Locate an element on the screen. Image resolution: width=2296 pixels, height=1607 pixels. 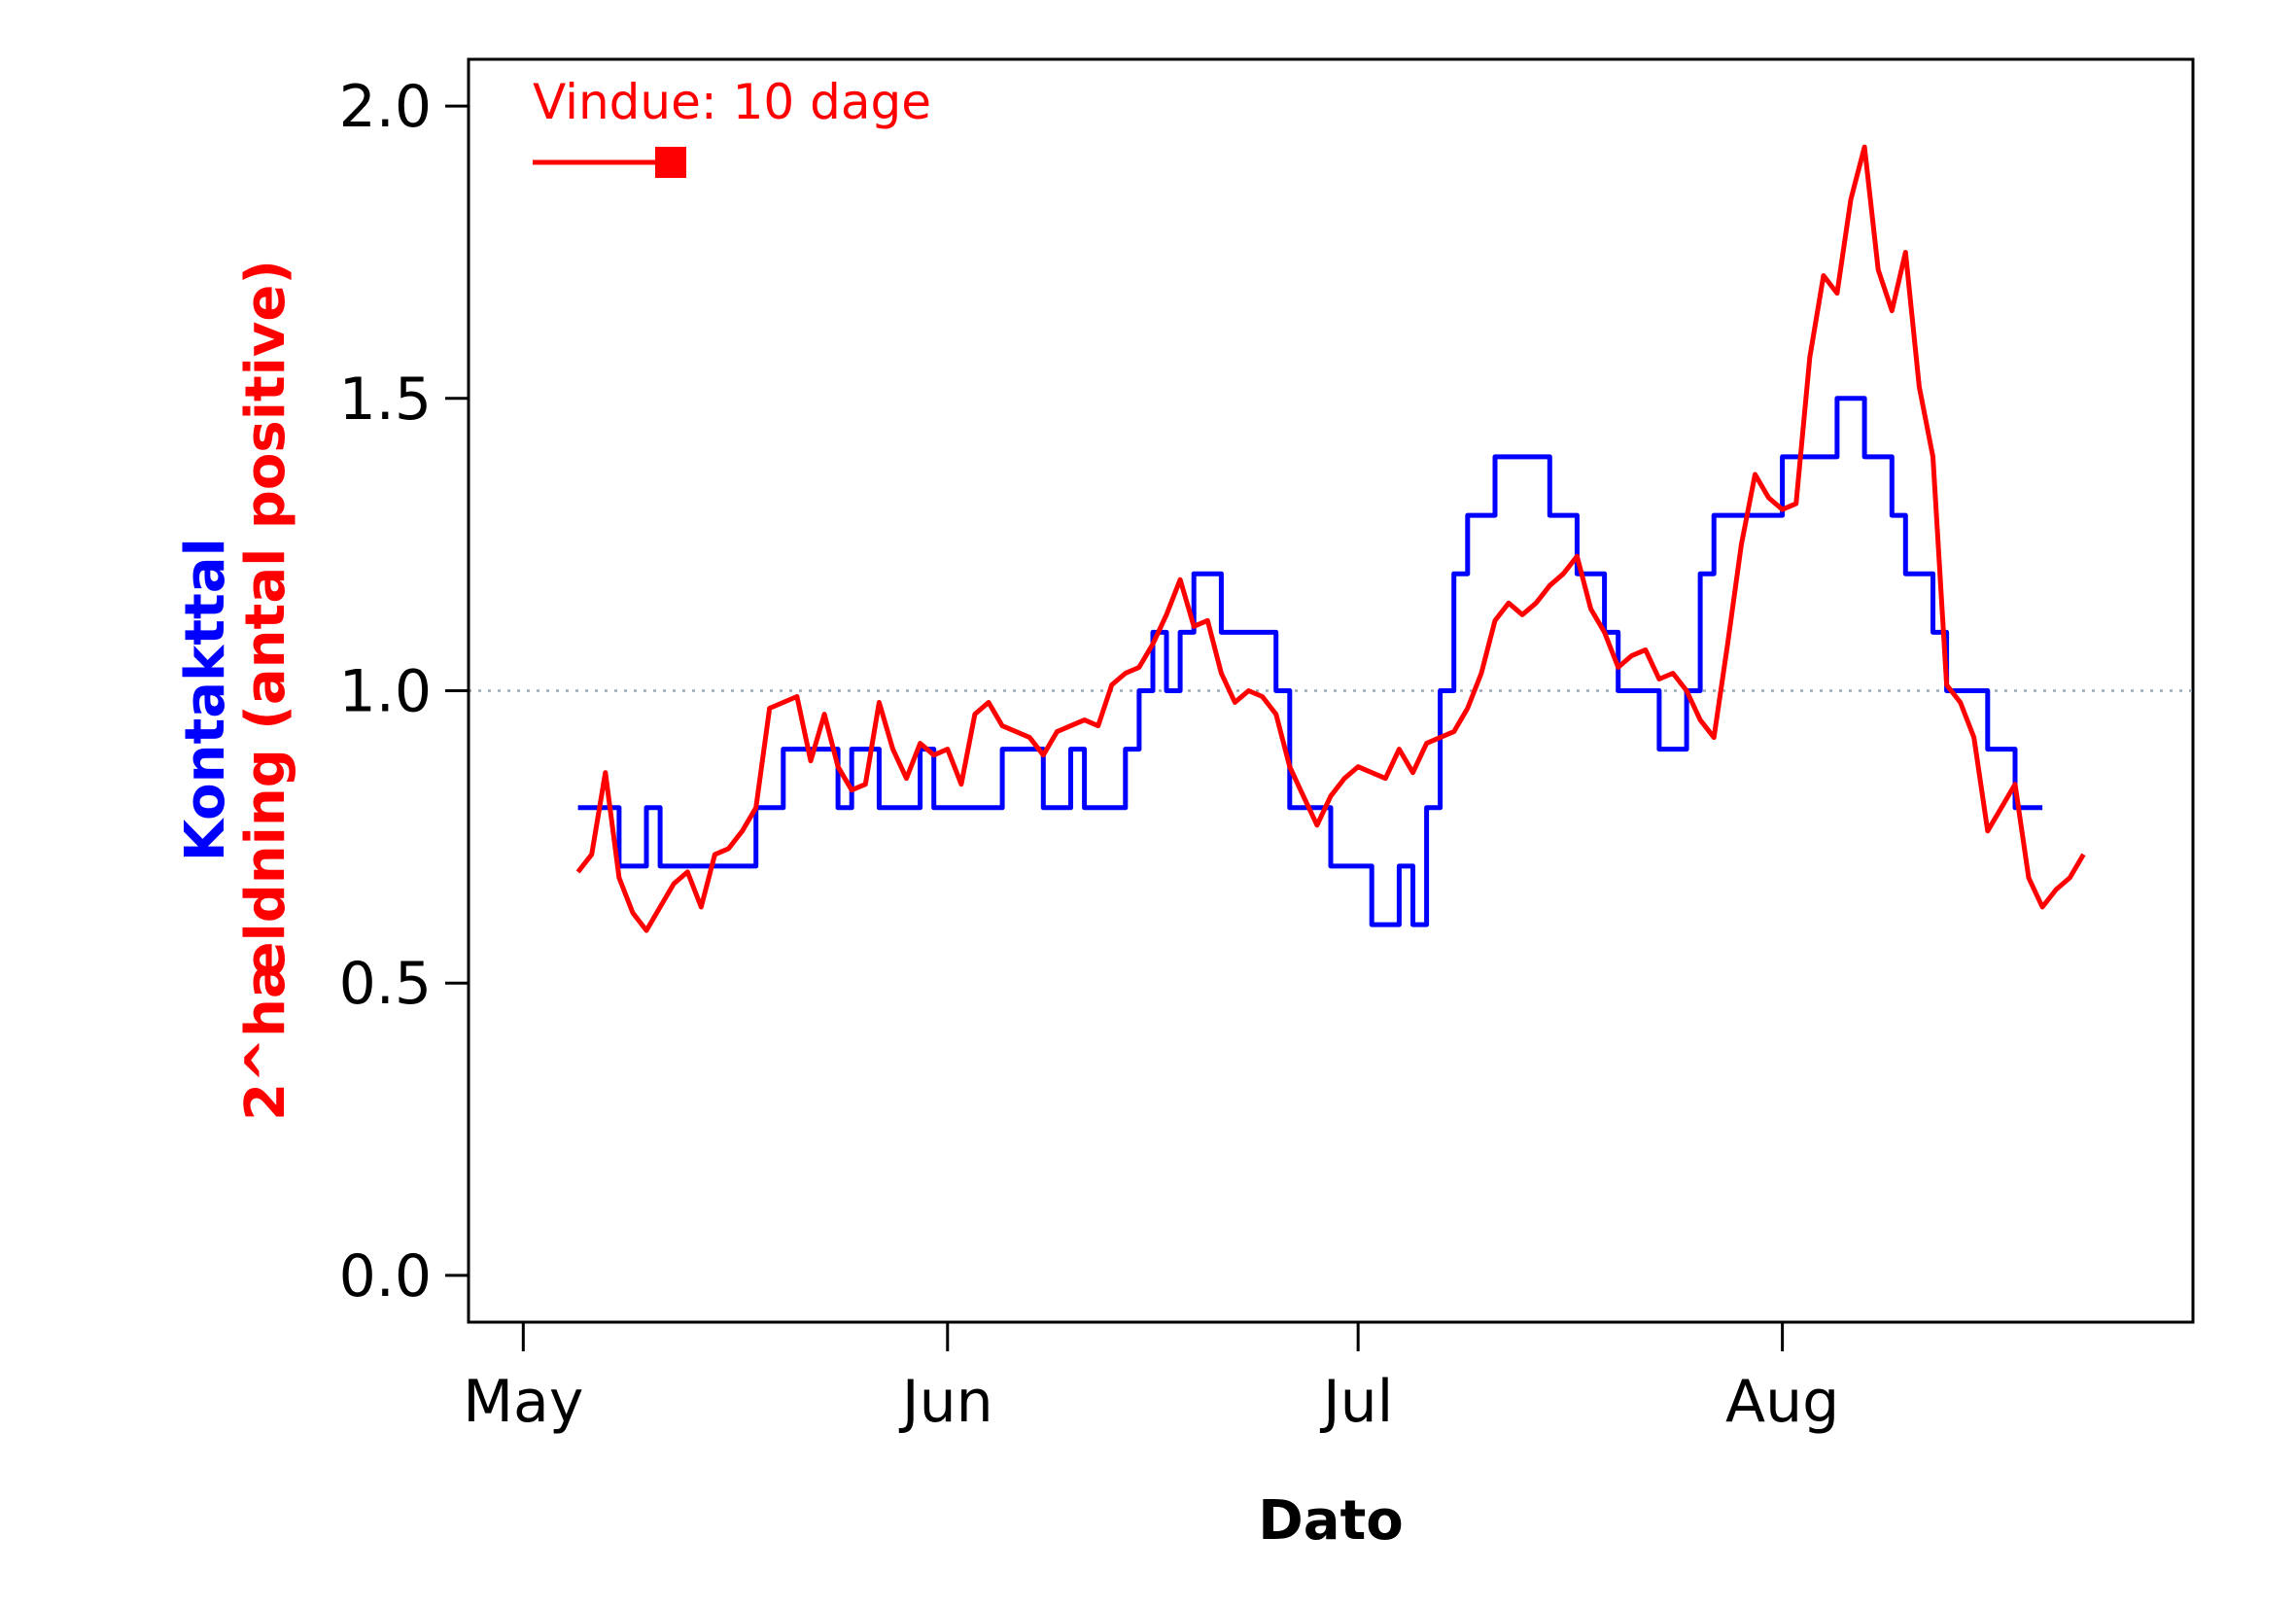
x-tick-label: Jun is located at coordinates (945, 1402).